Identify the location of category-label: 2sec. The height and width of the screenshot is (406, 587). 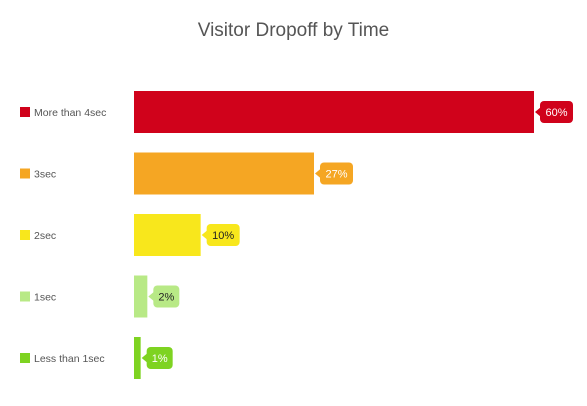
(45, 236).